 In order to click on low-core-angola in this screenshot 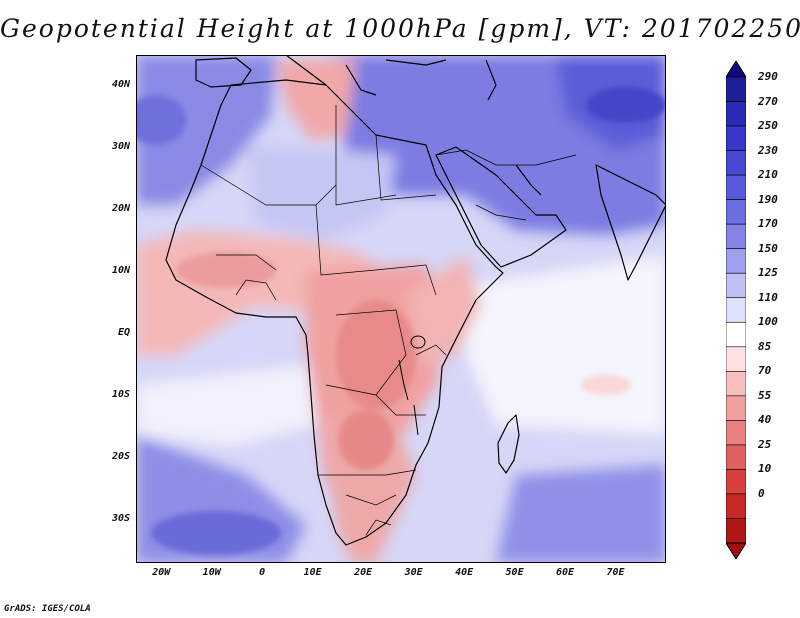, I will do `click(366, 440)`.